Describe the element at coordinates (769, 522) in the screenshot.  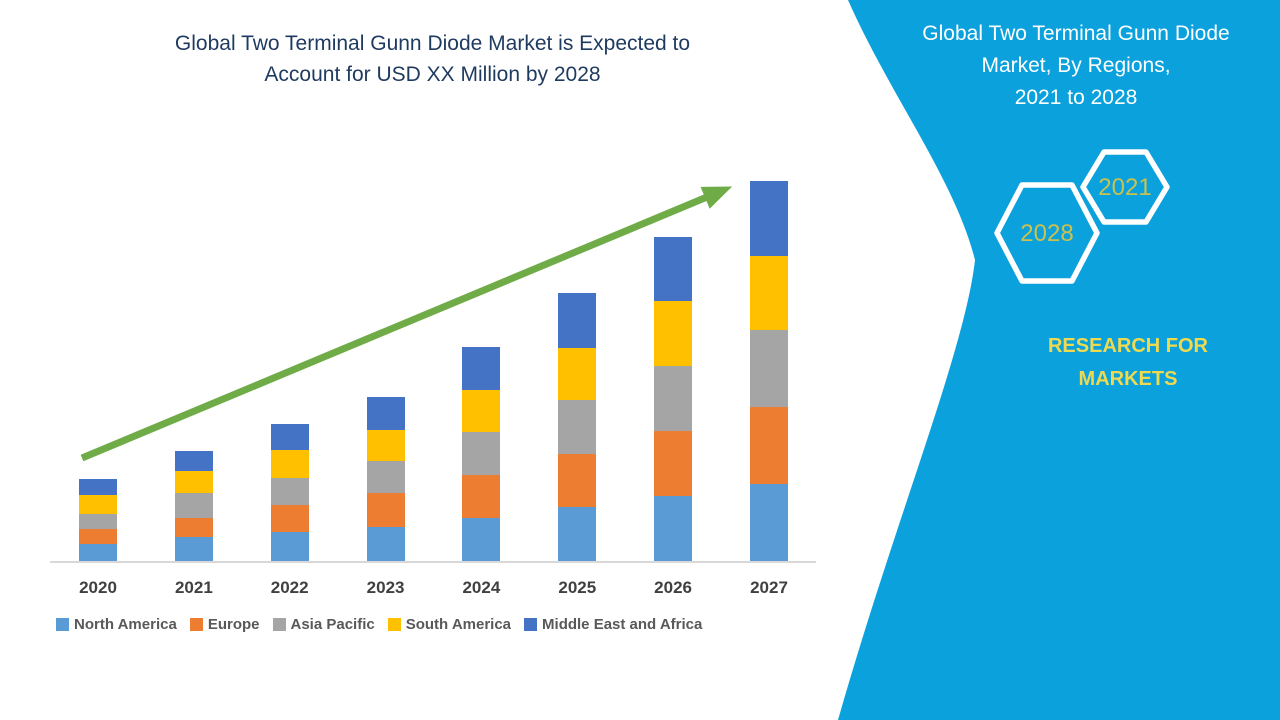
I see `bar-2027-north-america` at that location.